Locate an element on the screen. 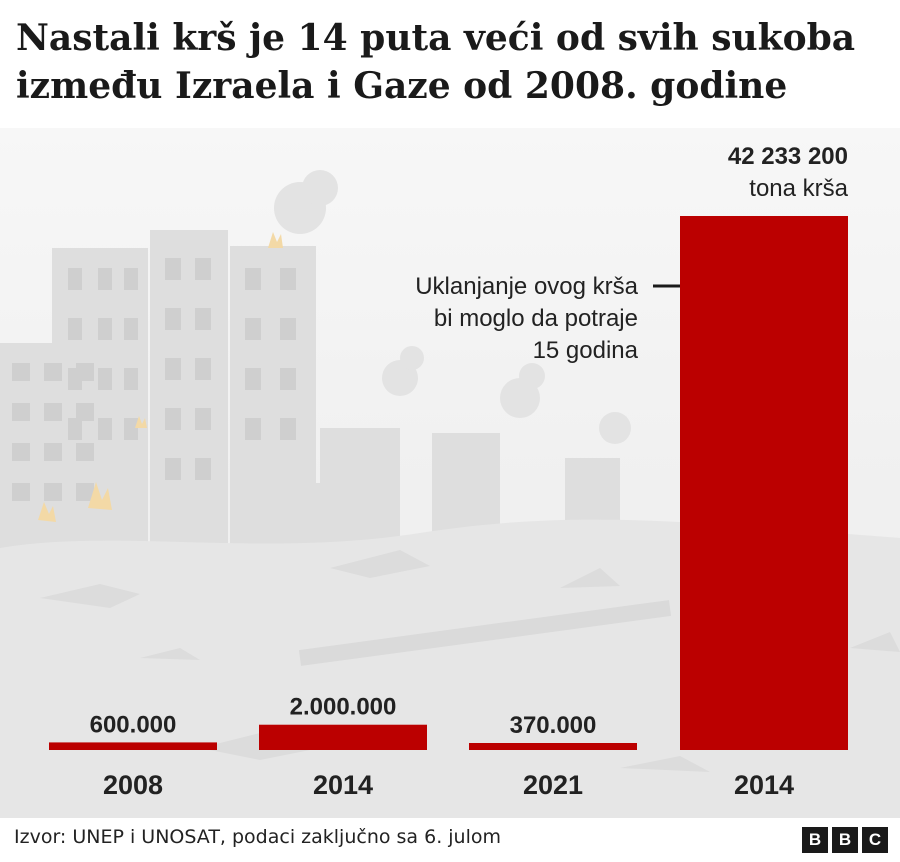 The image size is (900, 862). annotation-text: bi moglo da potraje is located at coordinates (536, 318).